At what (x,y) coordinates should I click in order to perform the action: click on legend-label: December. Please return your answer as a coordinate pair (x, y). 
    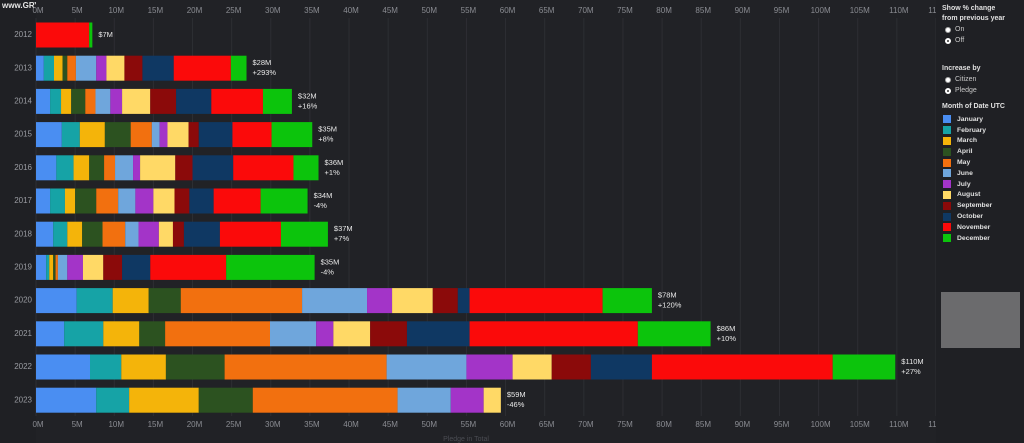
    Looking at the image, I should click on (973, 238).